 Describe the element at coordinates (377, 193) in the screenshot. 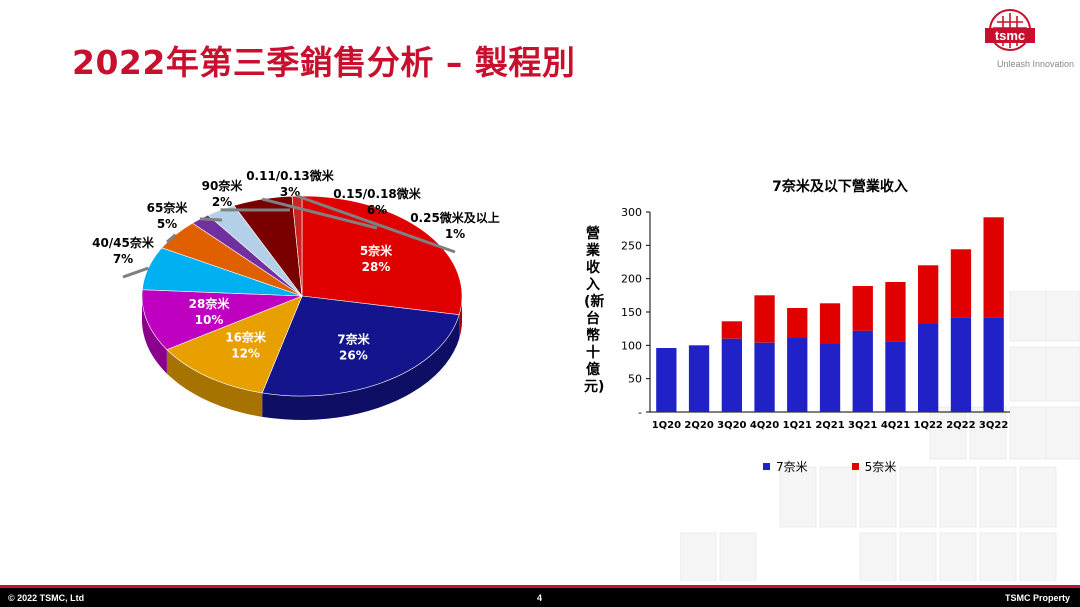

I see `pie-label-0-15-0-18: 0.15/0.18微米` at that location.